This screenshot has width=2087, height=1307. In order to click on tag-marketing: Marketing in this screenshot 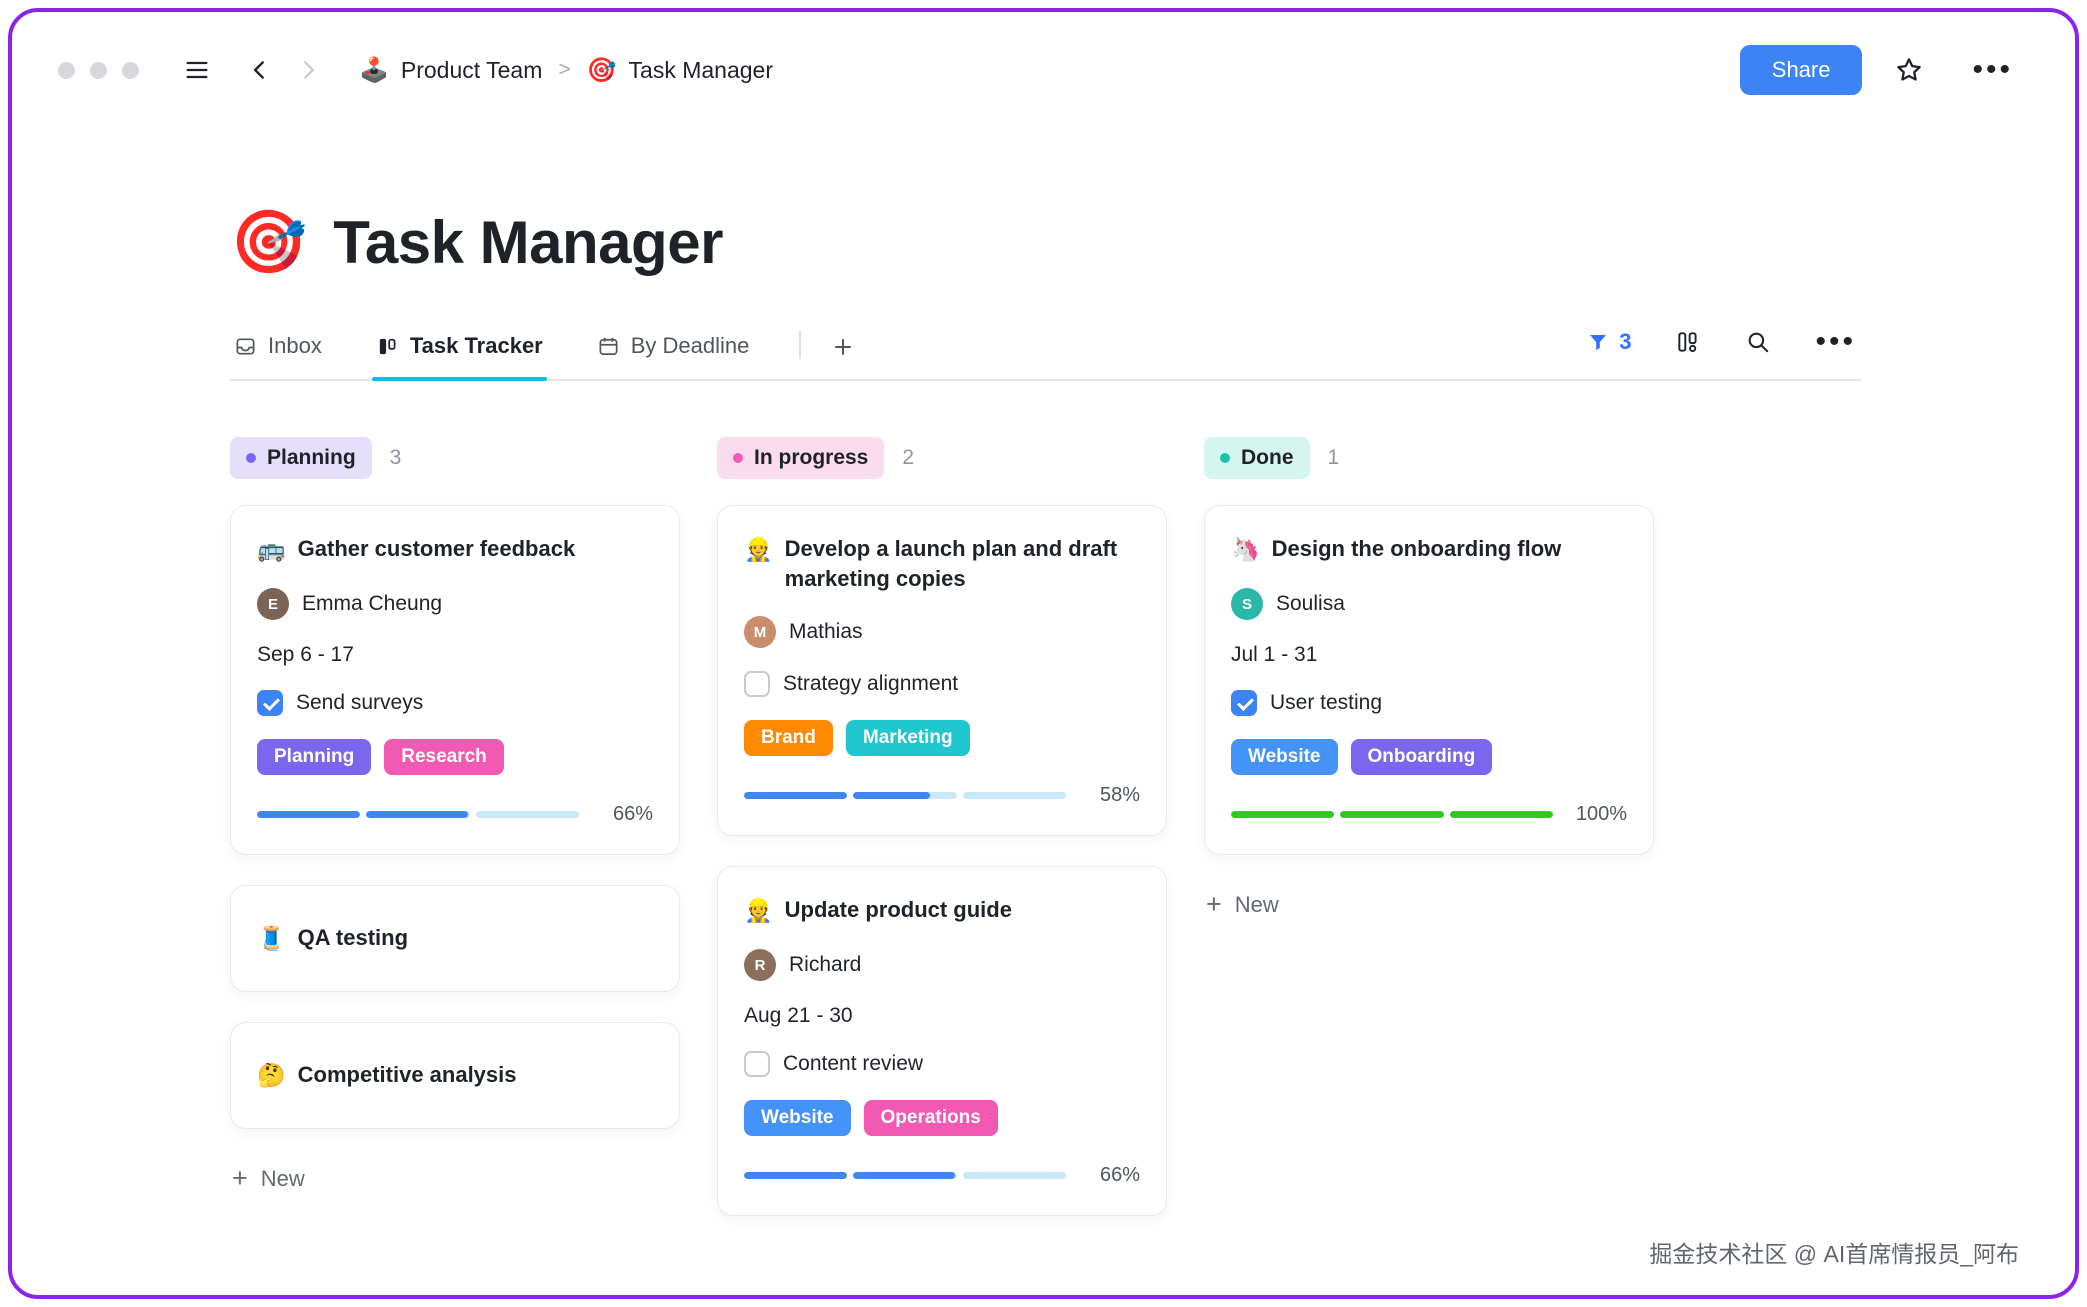, I will do `click(907, 738)`.